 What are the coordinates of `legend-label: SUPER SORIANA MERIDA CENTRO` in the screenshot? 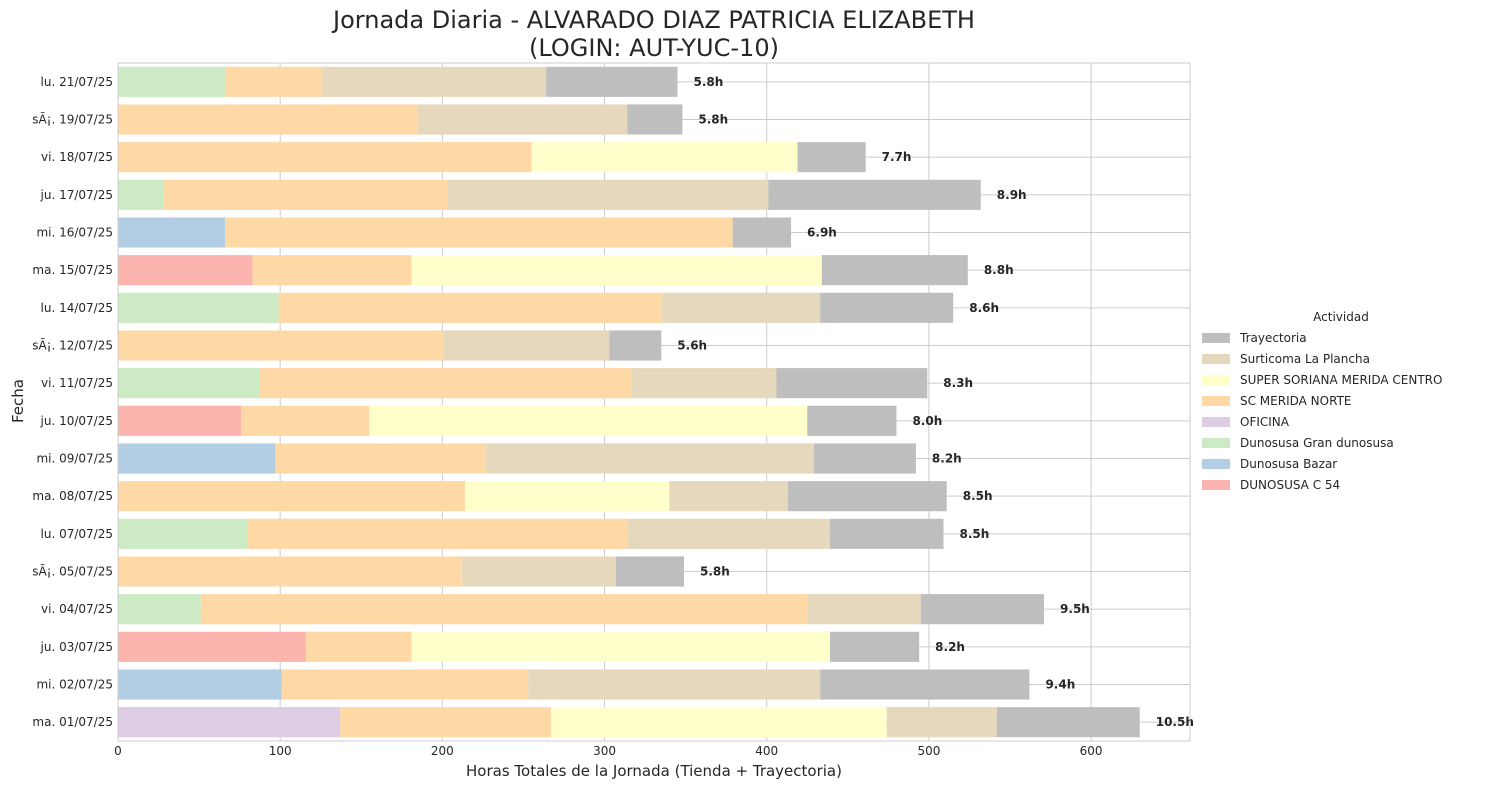 It's located at (1341, 379).